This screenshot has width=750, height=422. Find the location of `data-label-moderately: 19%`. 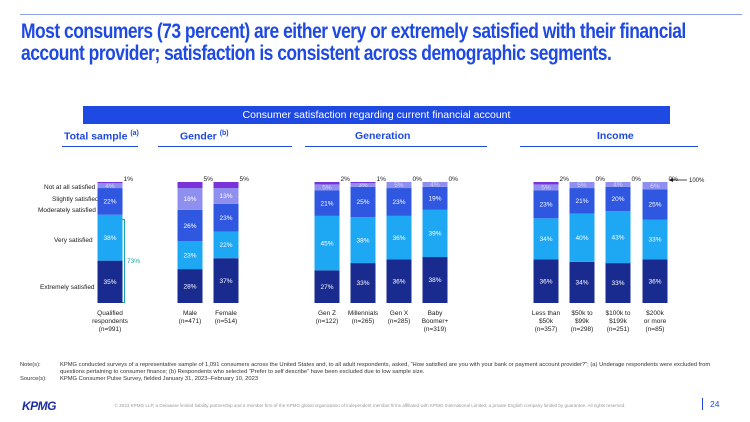

data-label-moderately: 19% is located at coordinates (434, 199).